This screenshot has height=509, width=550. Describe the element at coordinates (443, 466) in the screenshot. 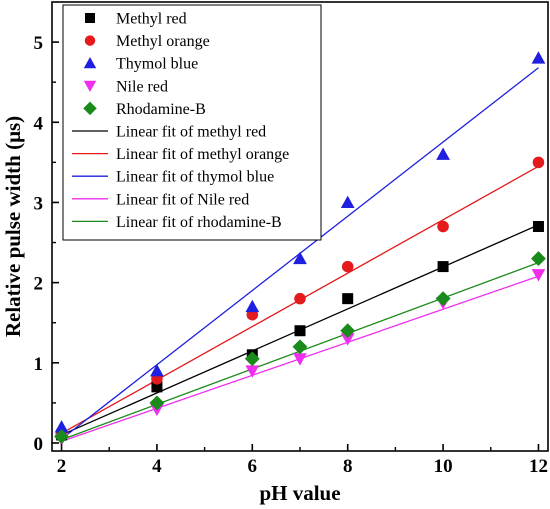

I see `x-tick-label-4: 10` at that location.